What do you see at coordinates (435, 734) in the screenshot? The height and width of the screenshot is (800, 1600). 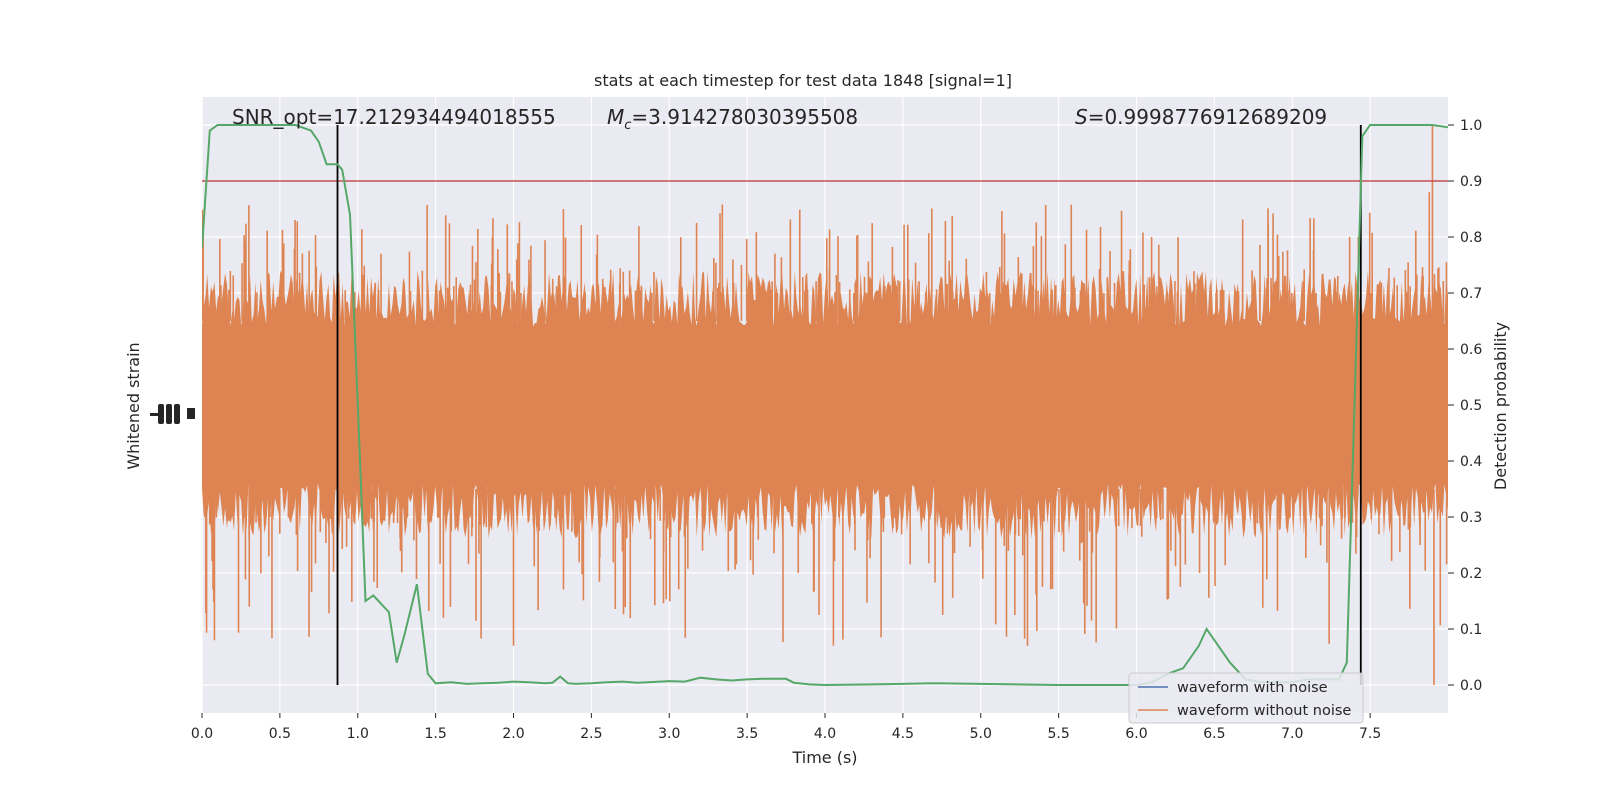 I see `x-tick-label: 1.5` at bounding box center [435, 734].